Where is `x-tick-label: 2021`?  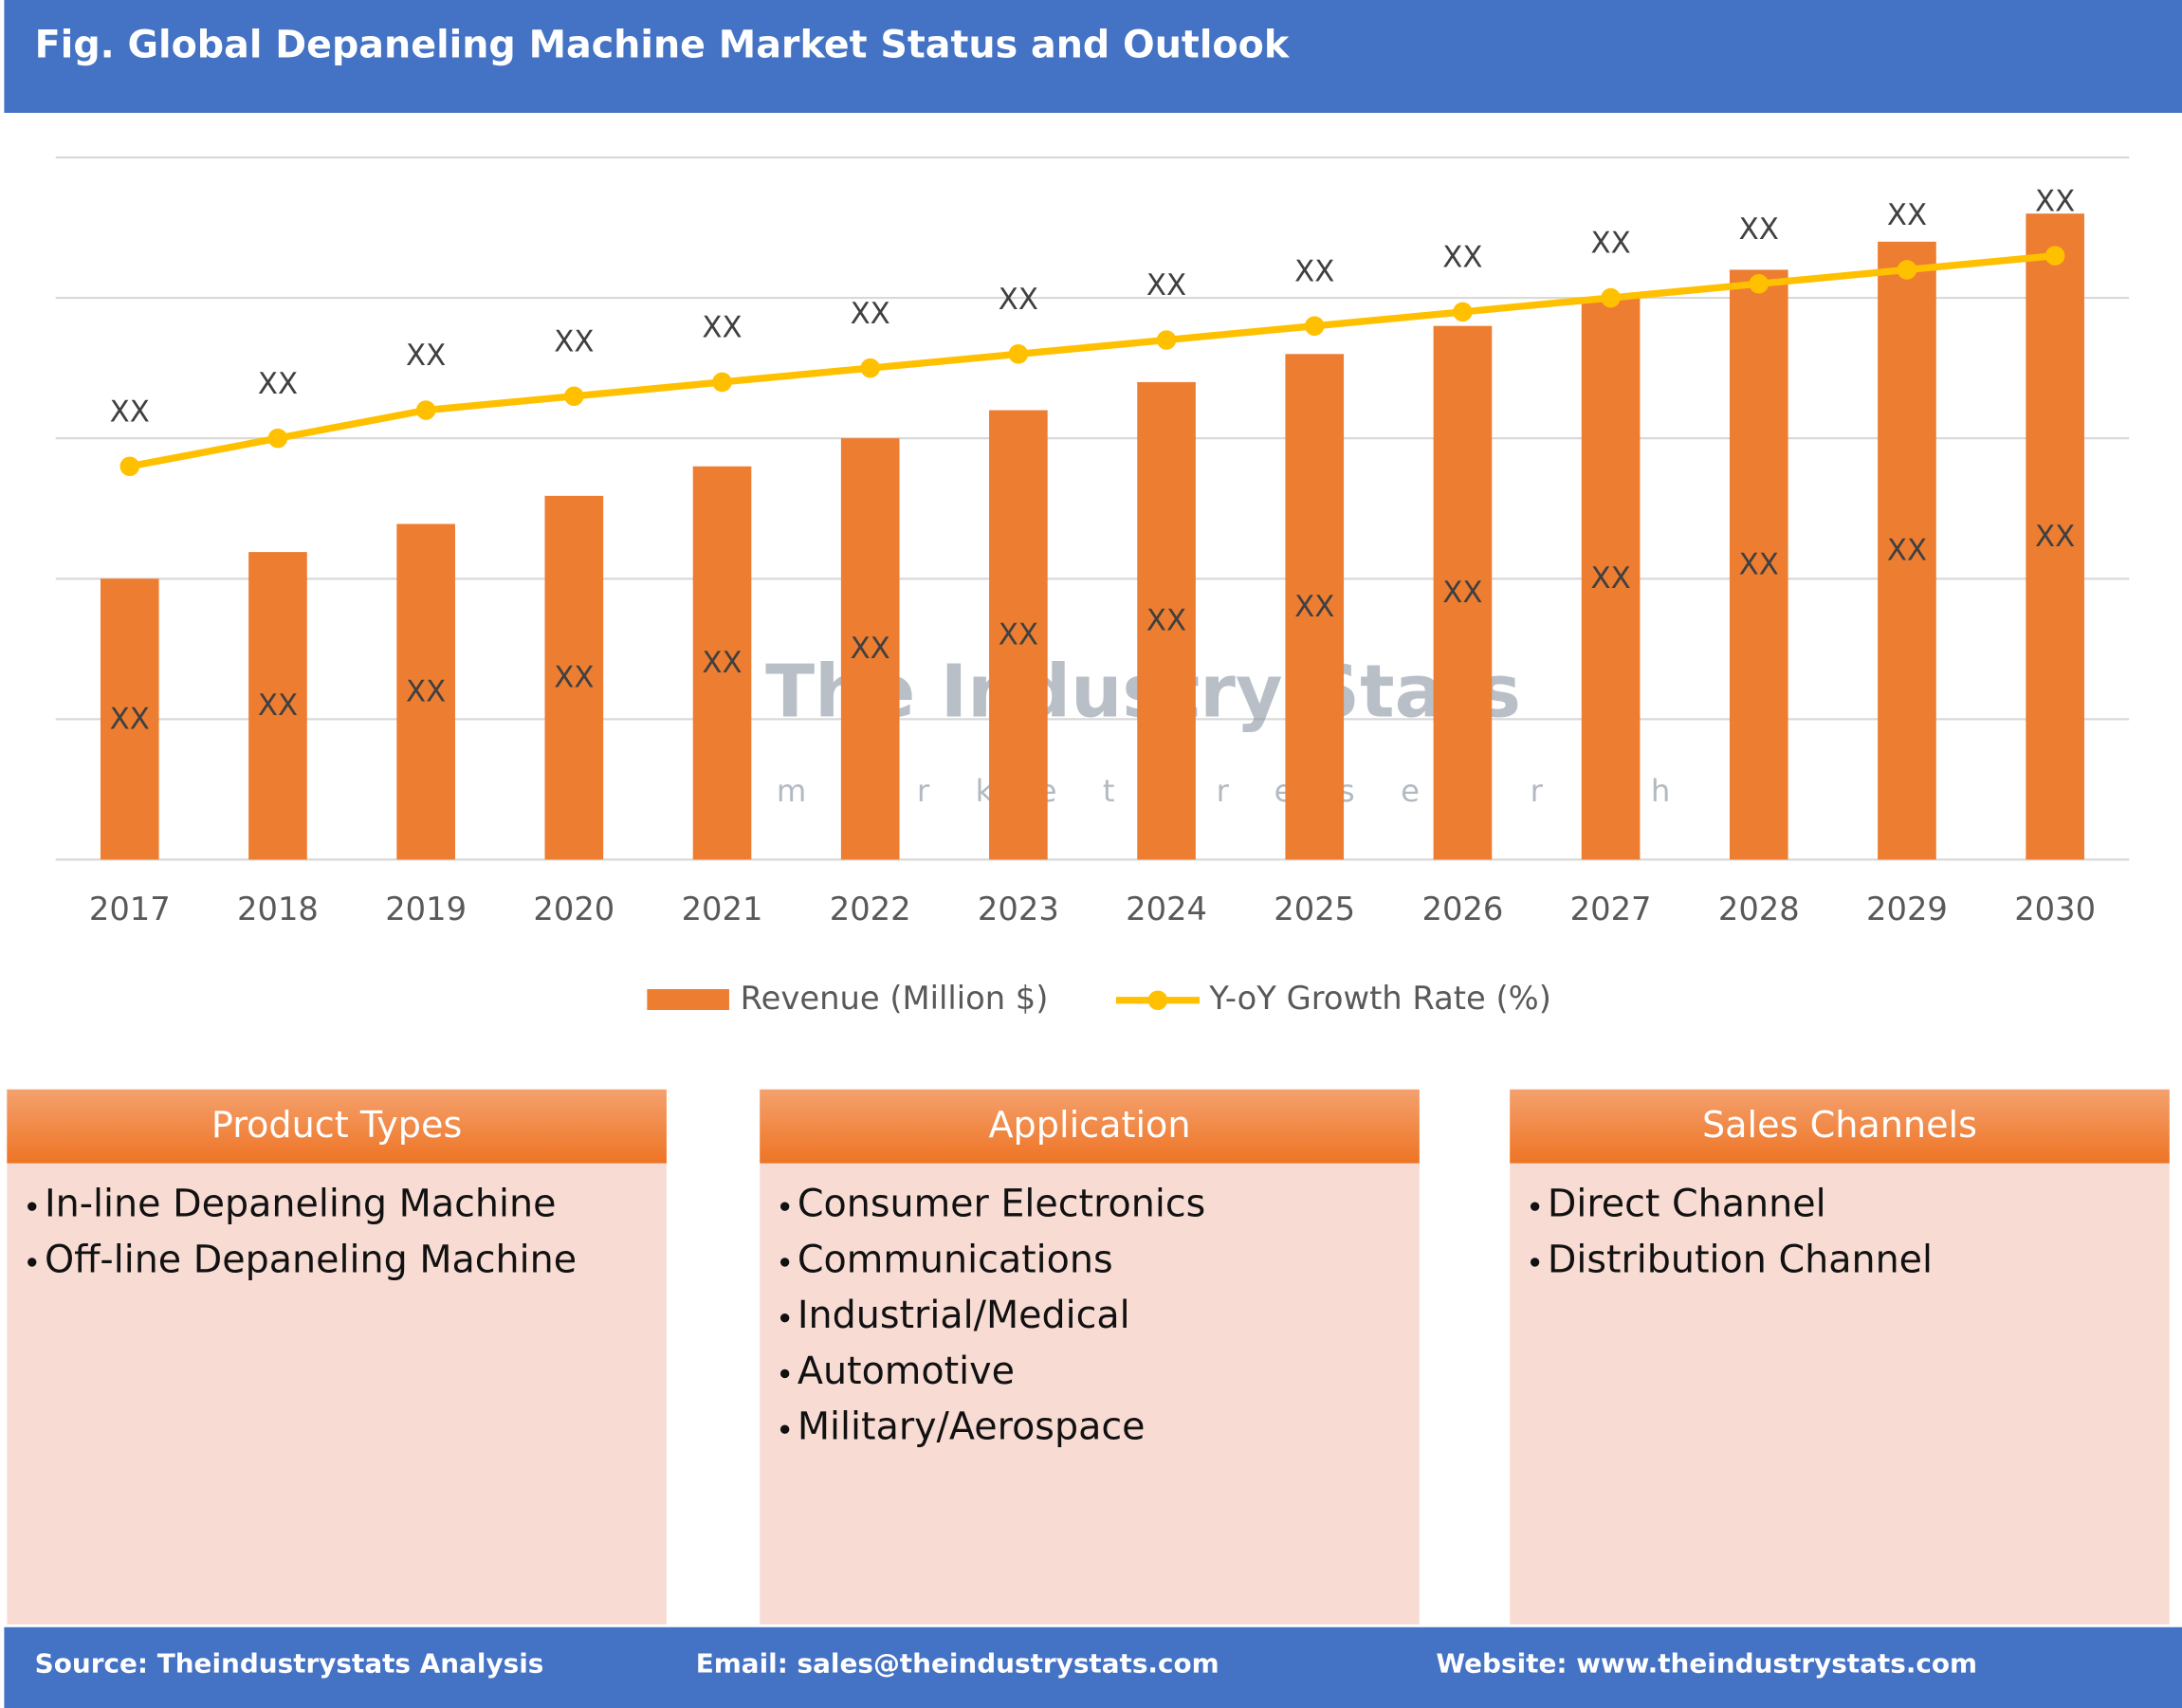
x-tick-label: 2021 is located at coordinates (722, 909).